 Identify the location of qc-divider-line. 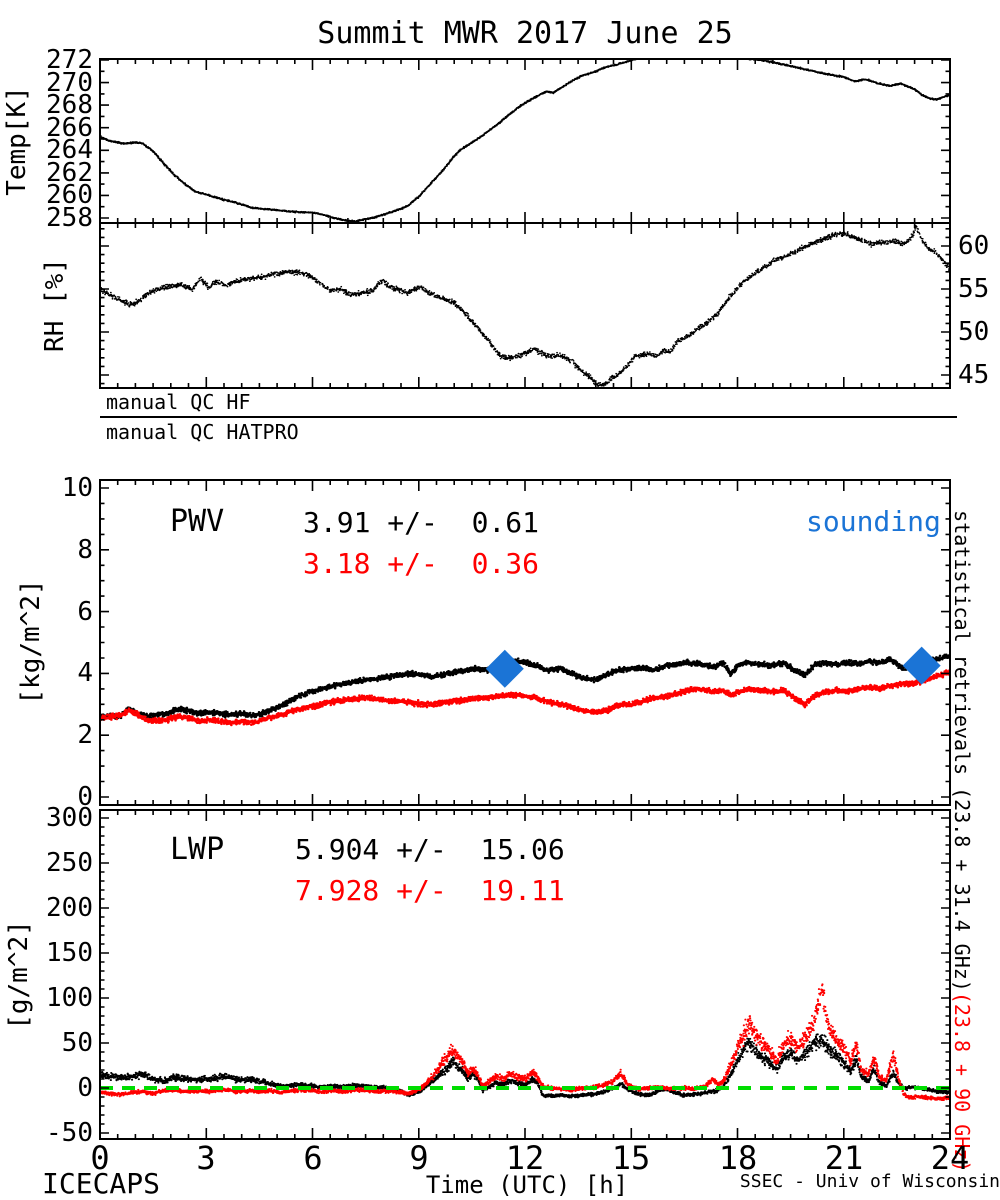
(528, 417).